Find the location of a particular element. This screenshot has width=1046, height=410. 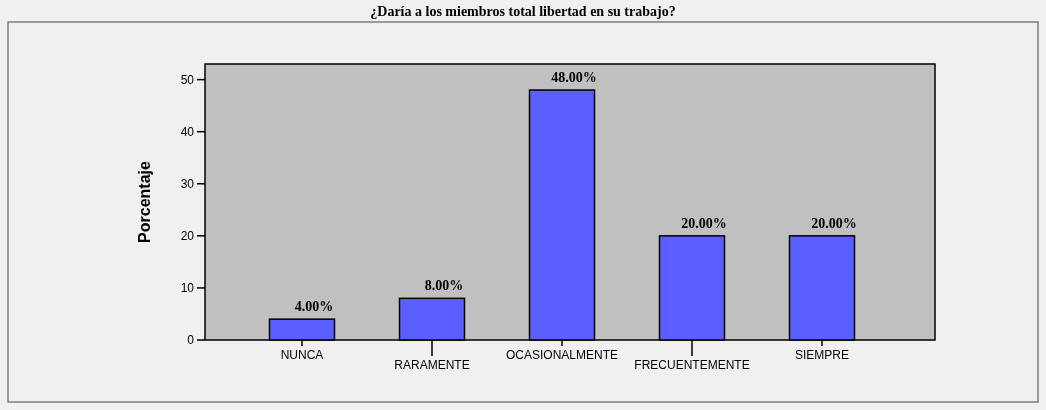

y-tick-label: 30 is located at coordinates (187, 183).